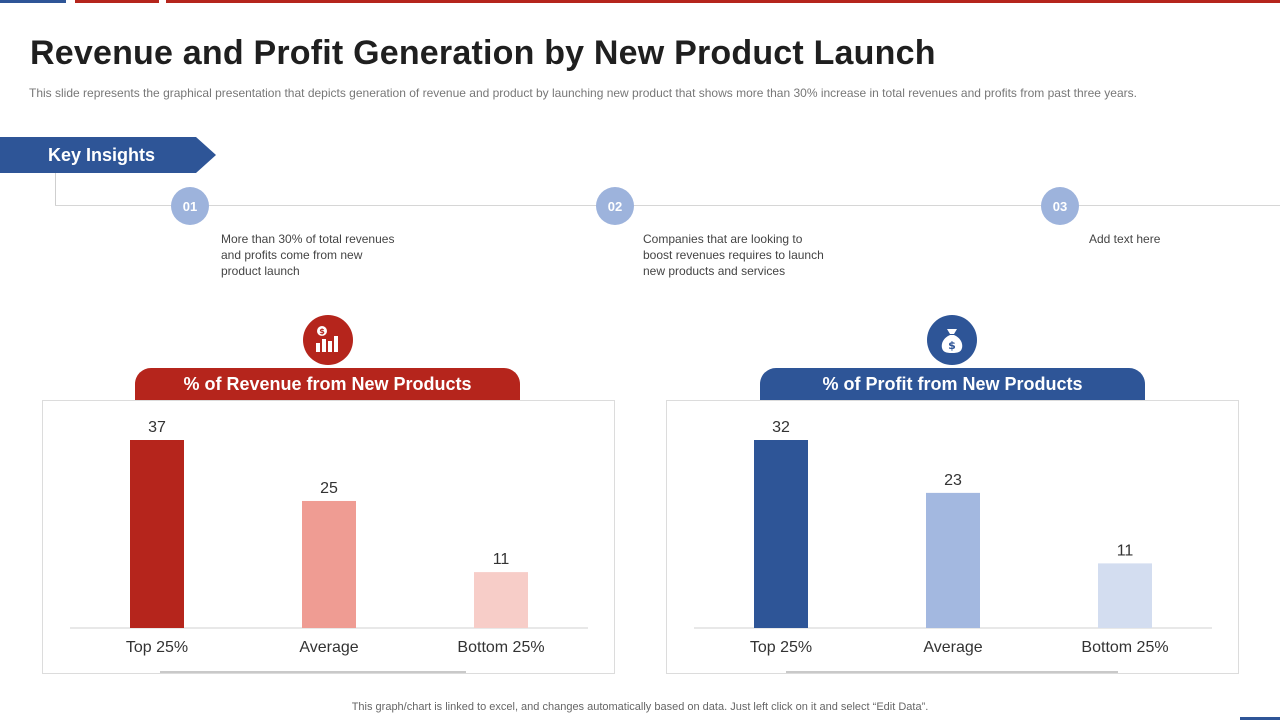 This screenshot has width=1280, height=720. I want to click on revenue-category-label-3: Bottom 25%, so click(500, 647).